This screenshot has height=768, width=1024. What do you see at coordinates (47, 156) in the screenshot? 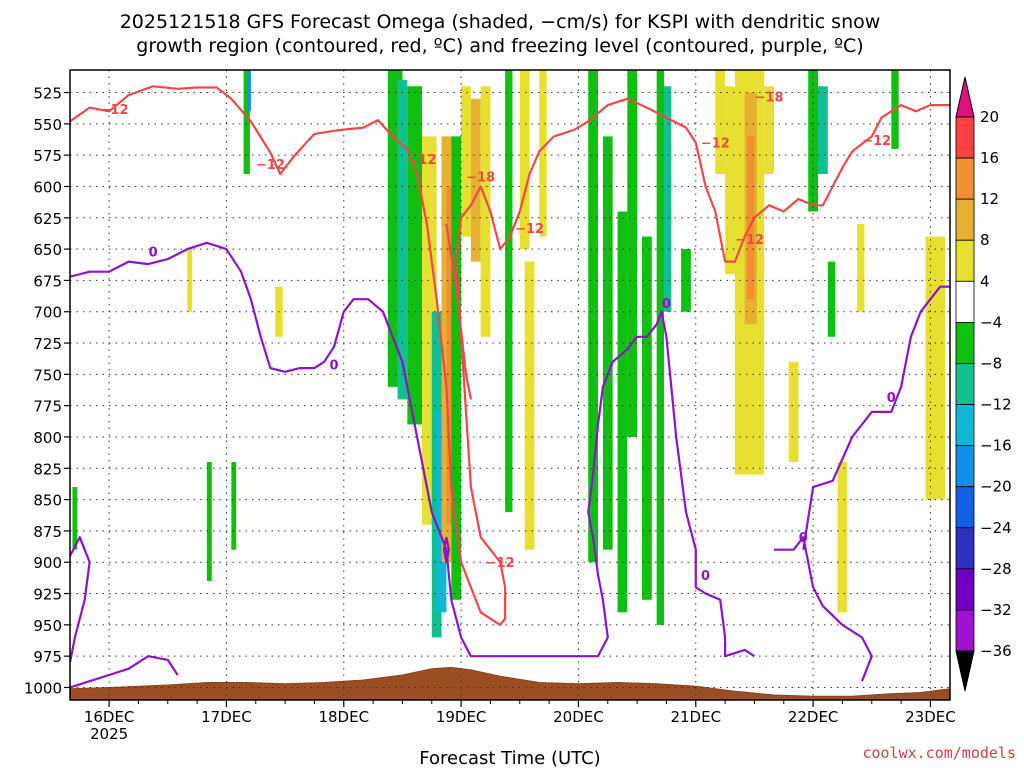
I see `y-tick-label: 575` at bounding box center [47, 156].